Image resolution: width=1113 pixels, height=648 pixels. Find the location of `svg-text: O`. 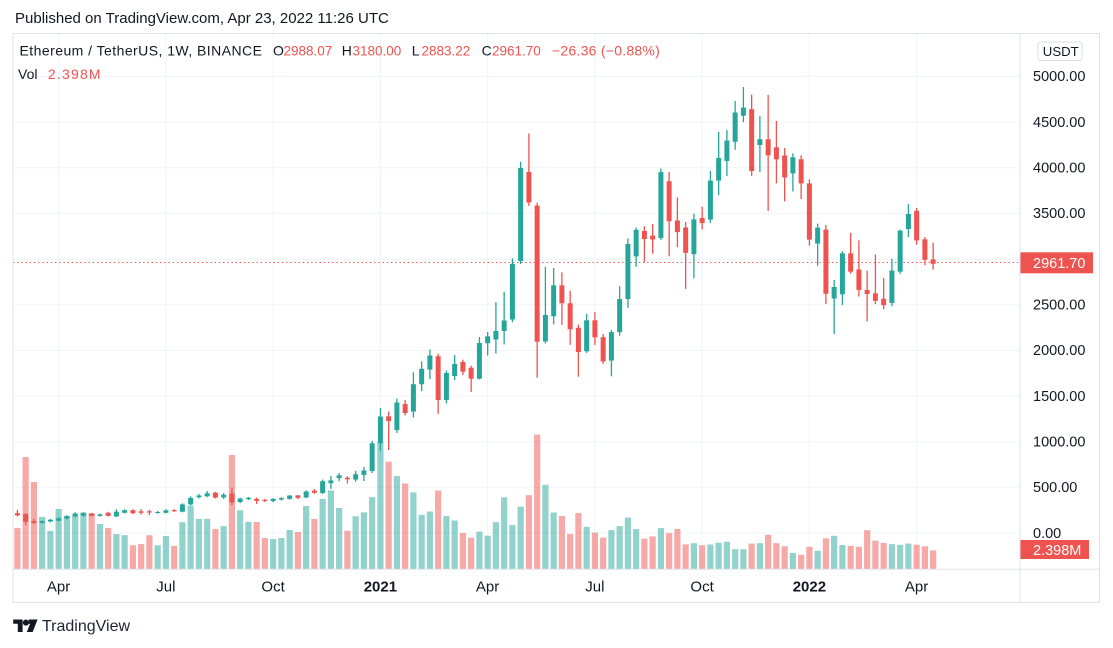

svg-text: O is located at coordinates (278, 51).